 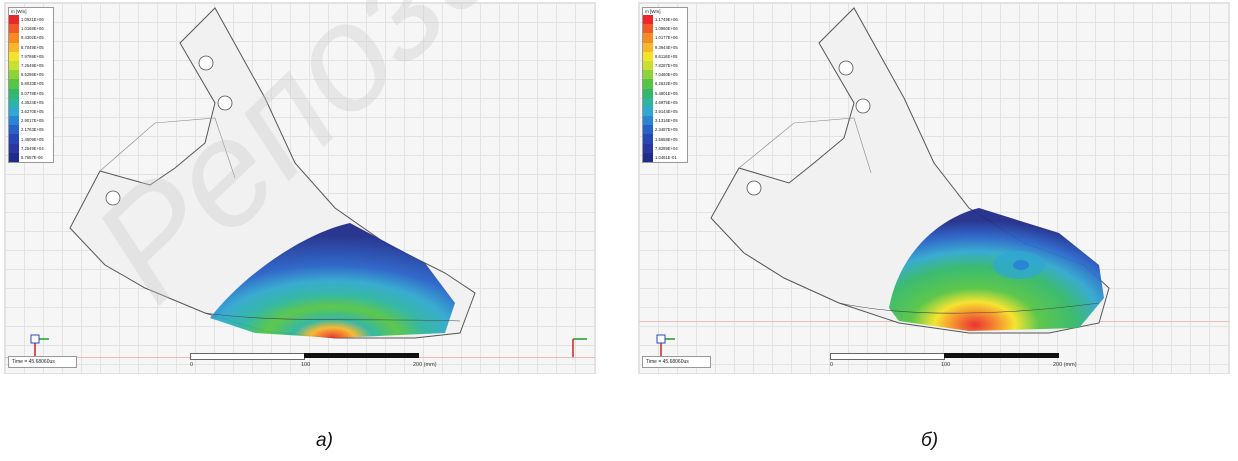 I want to click on legend-value: 8.7049E+05, so click(x=32, y=47).